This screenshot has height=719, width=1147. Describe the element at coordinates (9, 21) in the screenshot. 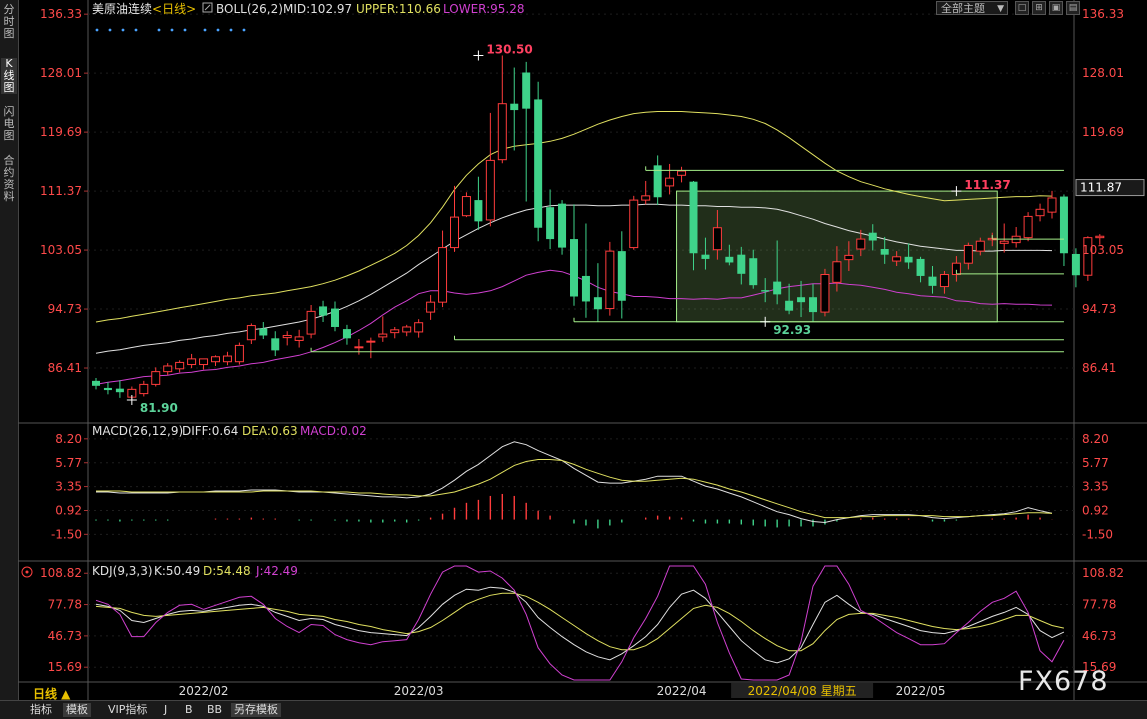

I see `tab-intraday: 分时图` at that location.